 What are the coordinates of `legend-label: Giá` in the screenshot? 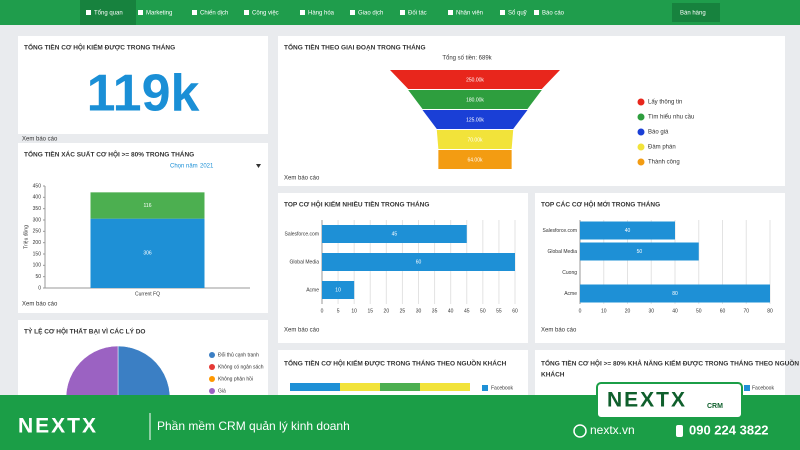 It's located at (222, 391).